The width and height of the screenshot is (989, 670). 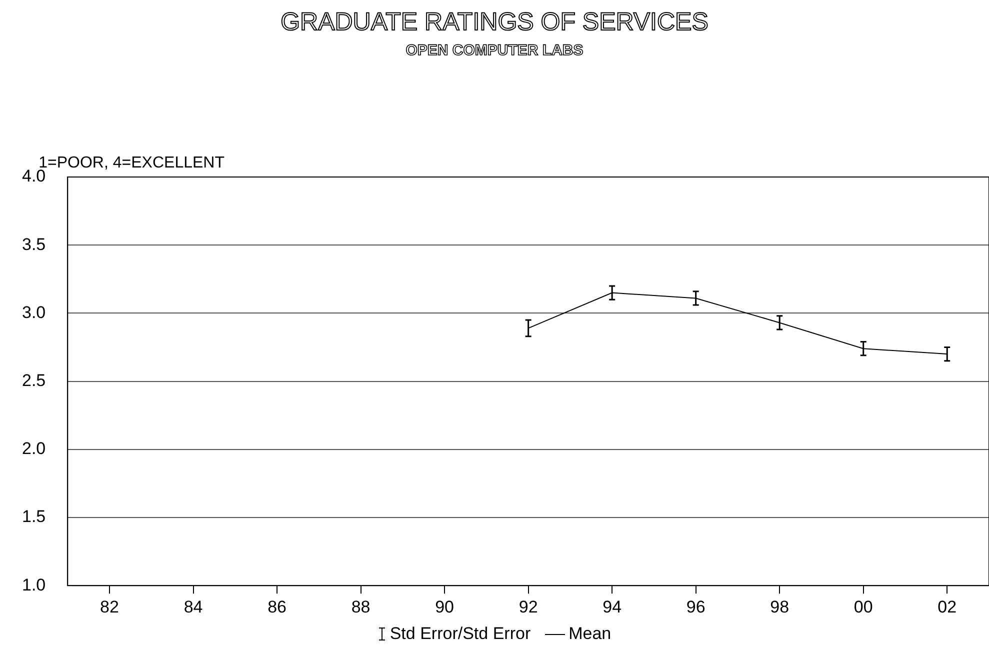 What do you see at coordinates (34, 516) in the screenshot?
I see `y-tick-label: 1.5` at bounding box center [34, 516].